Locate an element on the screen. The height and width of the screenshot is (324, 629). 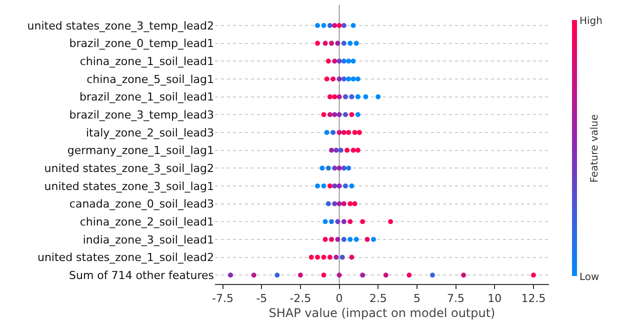
x-axis-title: SHAP value (impact on model output) is located at coordinates (382, 313).